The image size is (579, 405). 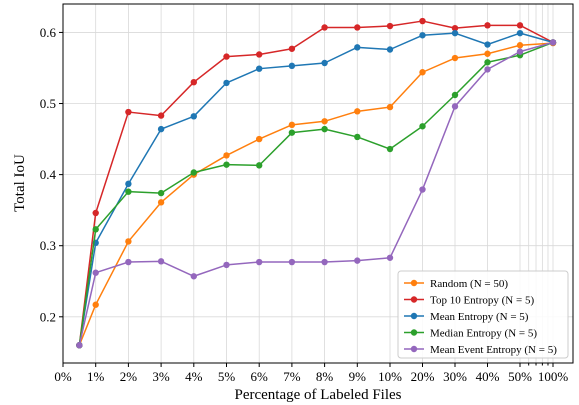 What do you see at coordinates (493, 350) in the screenshot?
I see `legend-label: Mean Event Entropy (N = 5)` at bounding box center [493, 350].